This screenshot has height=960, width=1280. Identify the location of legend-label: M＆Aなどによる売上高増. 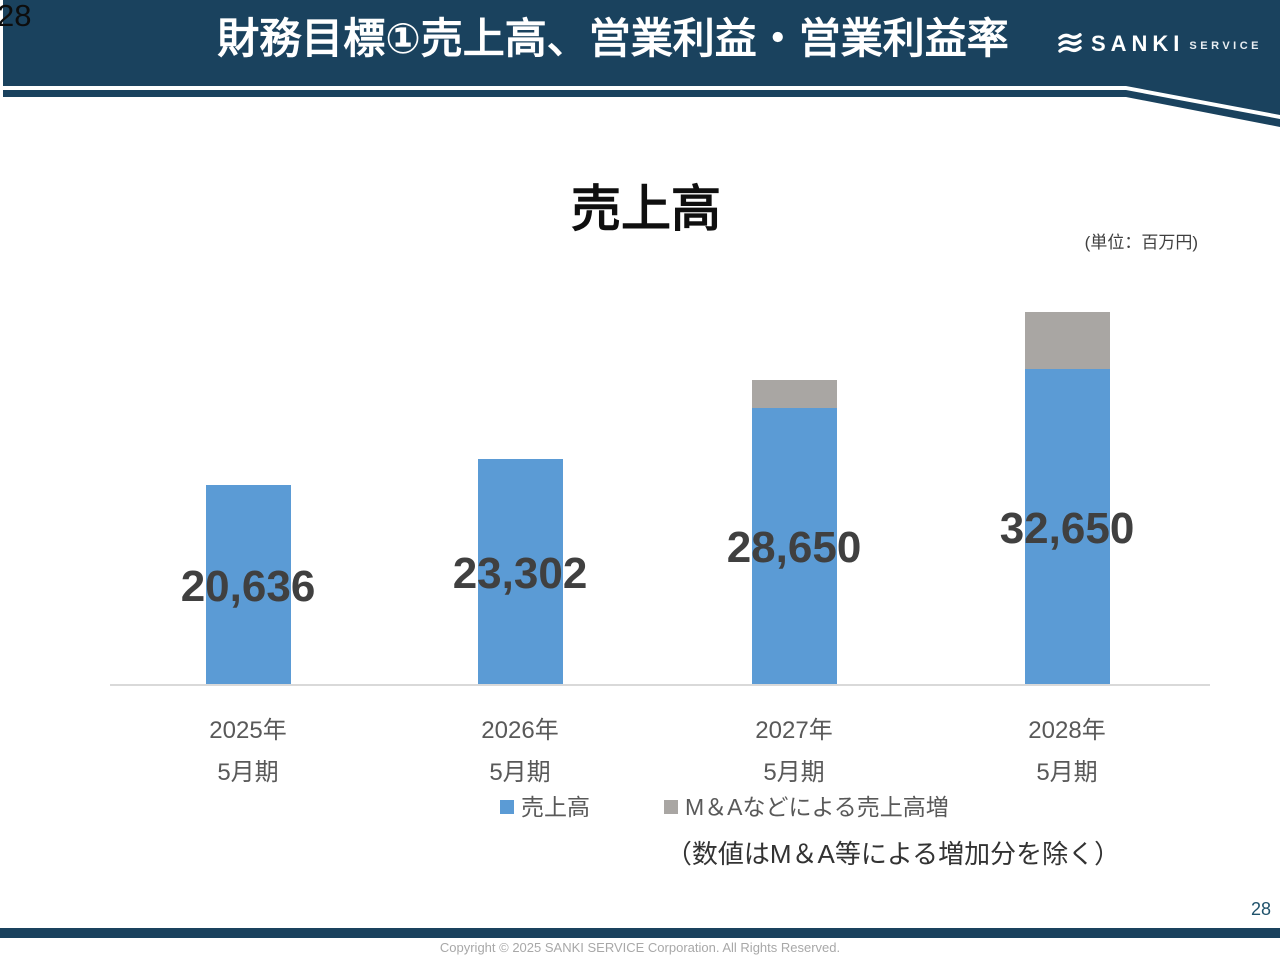
(817, 807).